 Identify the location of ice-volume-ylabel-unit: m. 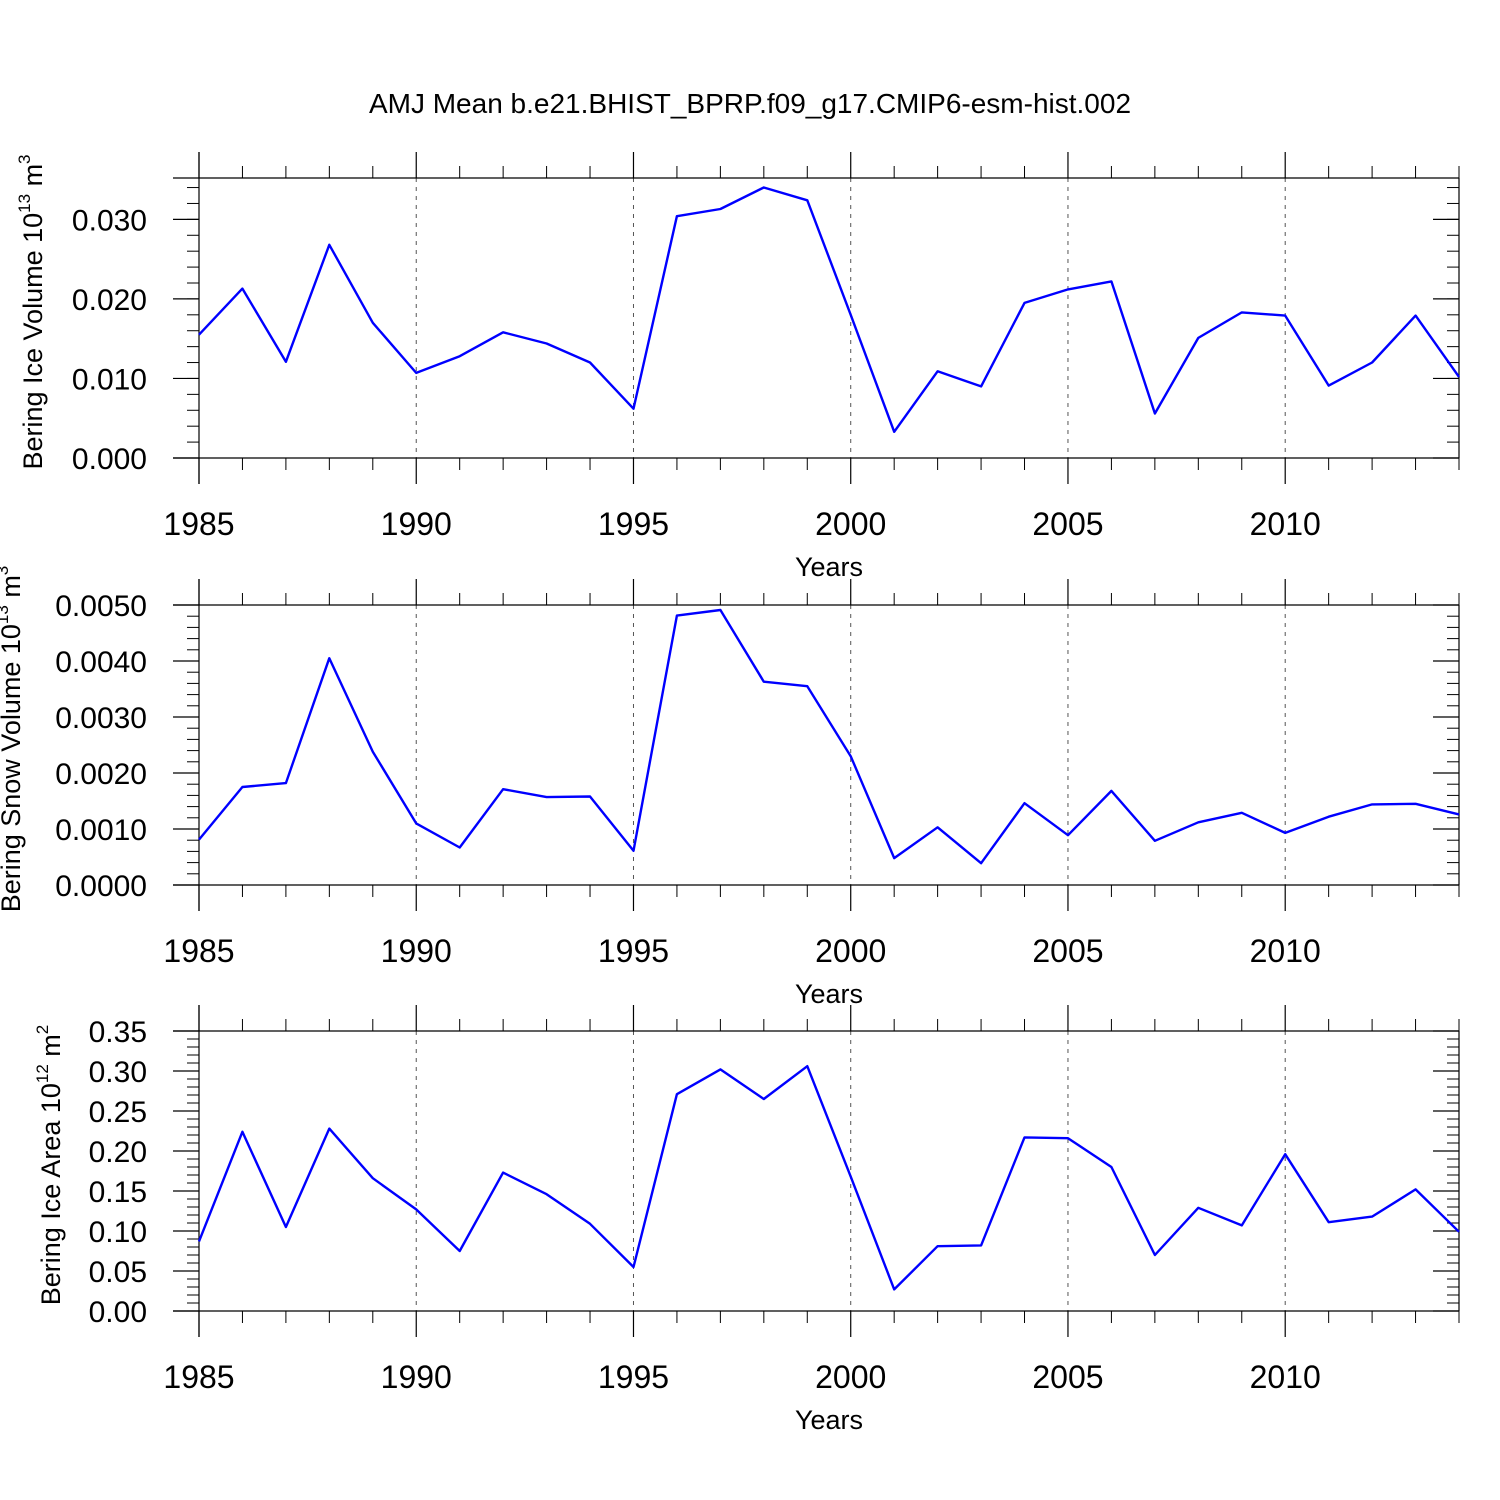
(33, 179).